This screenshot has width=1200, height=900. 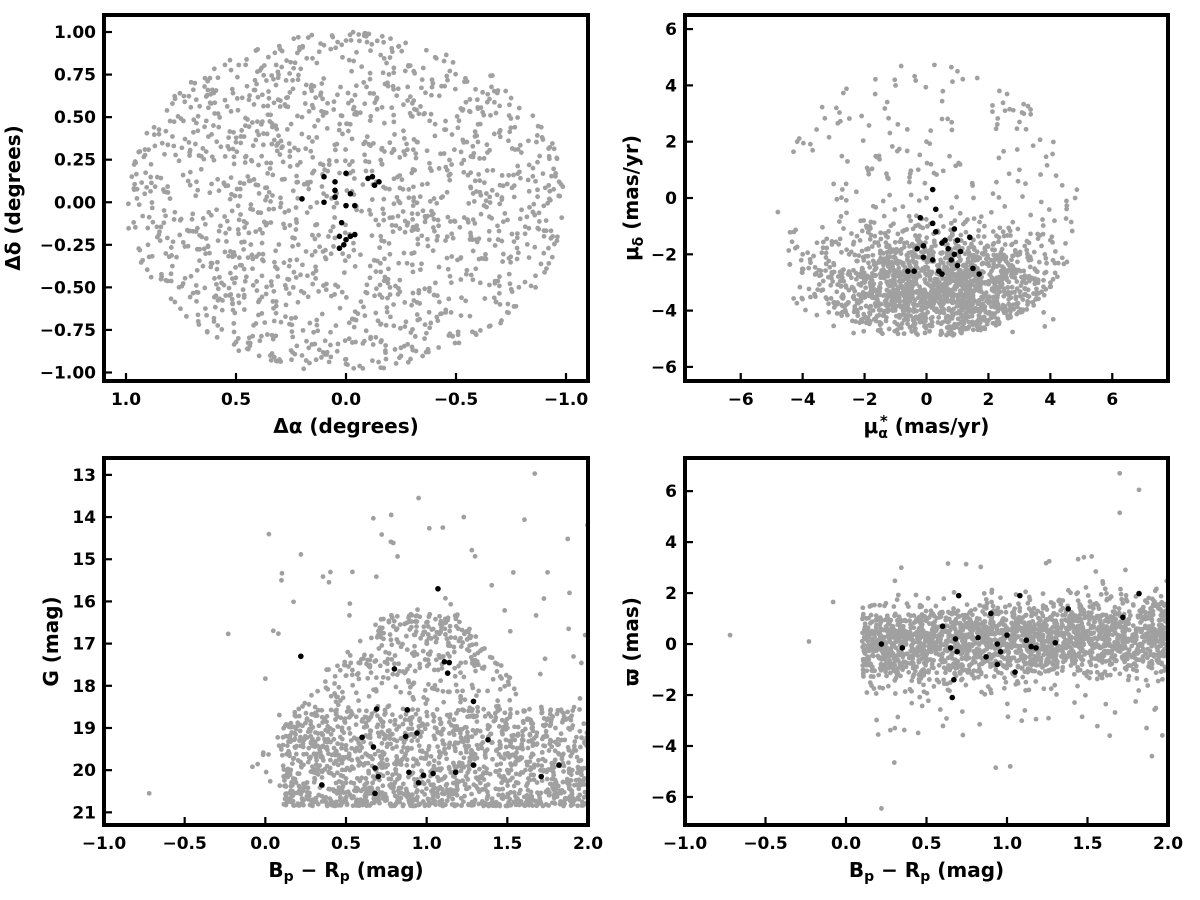 I want to click on x-tick-label: −6, so click(x=741, y=400).